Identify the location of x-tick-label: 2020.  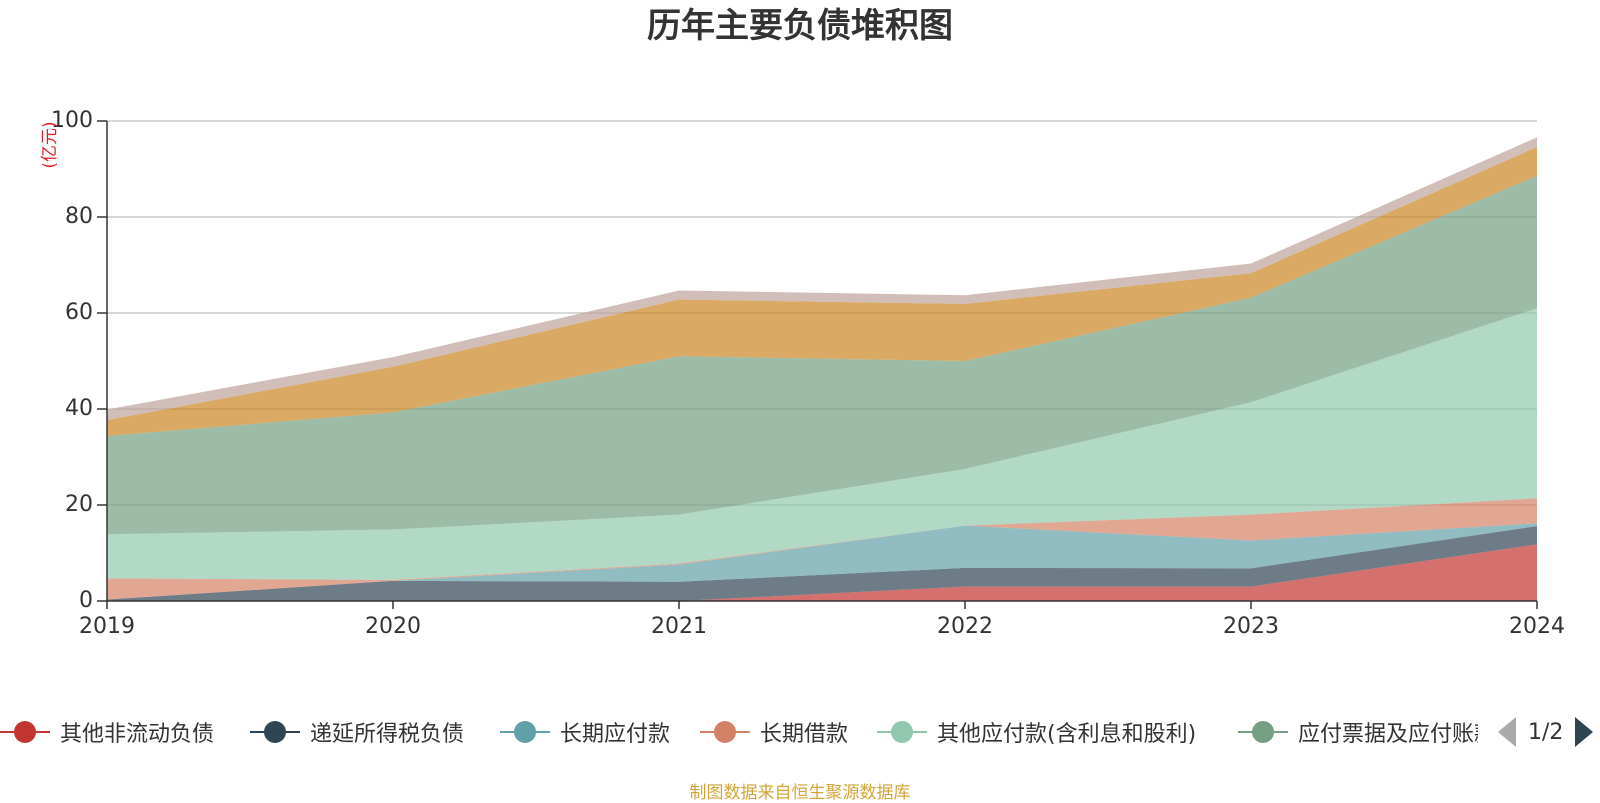
(393, 626).